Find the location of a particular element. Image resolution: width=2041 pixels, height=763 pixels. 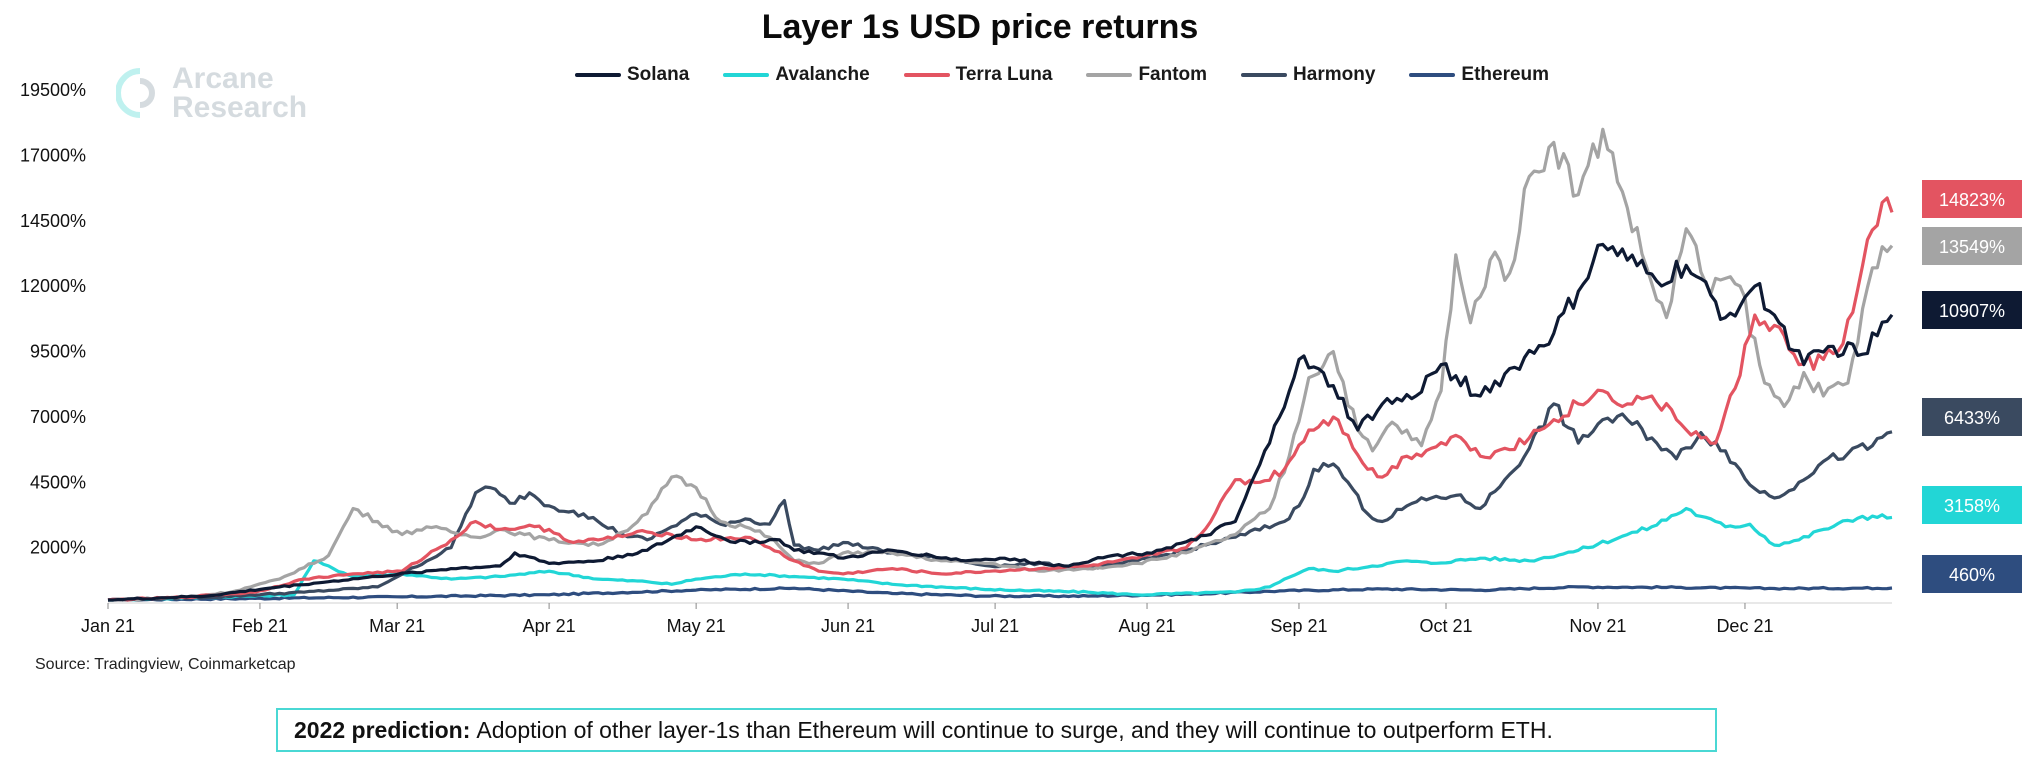

y-tick-label: 4500% is located at coordinates (58, 482).